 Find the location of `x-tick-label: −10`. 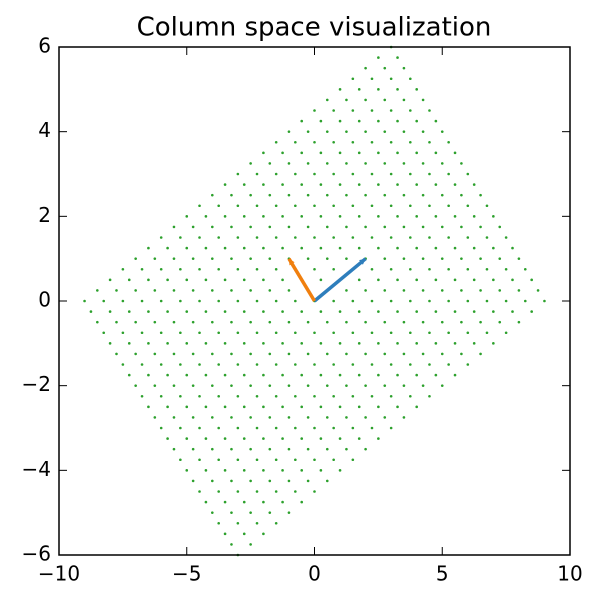

x-tick-label: −10 is located at coordinates (59, 574).